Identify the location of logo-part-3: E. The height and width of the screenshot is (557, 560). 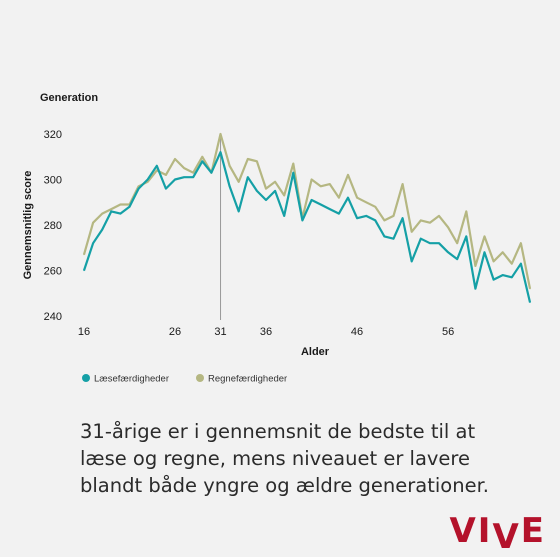
(533, 531).